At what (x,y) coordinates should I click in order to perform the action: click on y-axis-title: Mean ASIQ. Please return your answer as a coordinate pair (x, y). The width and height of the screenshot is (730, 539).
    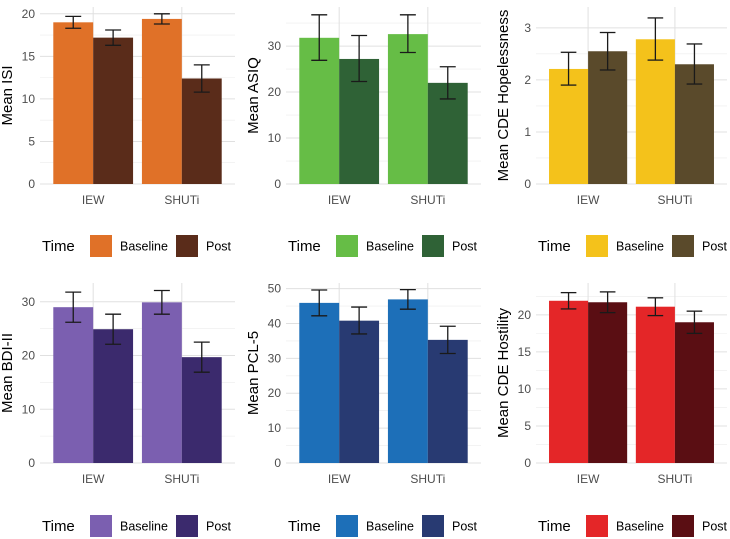
    Looking at the image, I should click on (253, 95).